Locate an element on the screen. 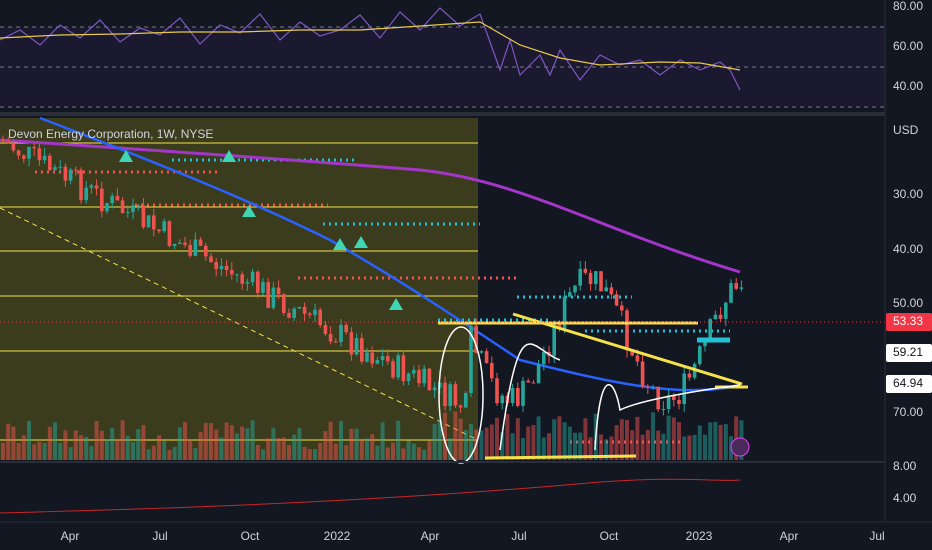  price-axis-label: 70.00 is located at coordinates (908, 412).